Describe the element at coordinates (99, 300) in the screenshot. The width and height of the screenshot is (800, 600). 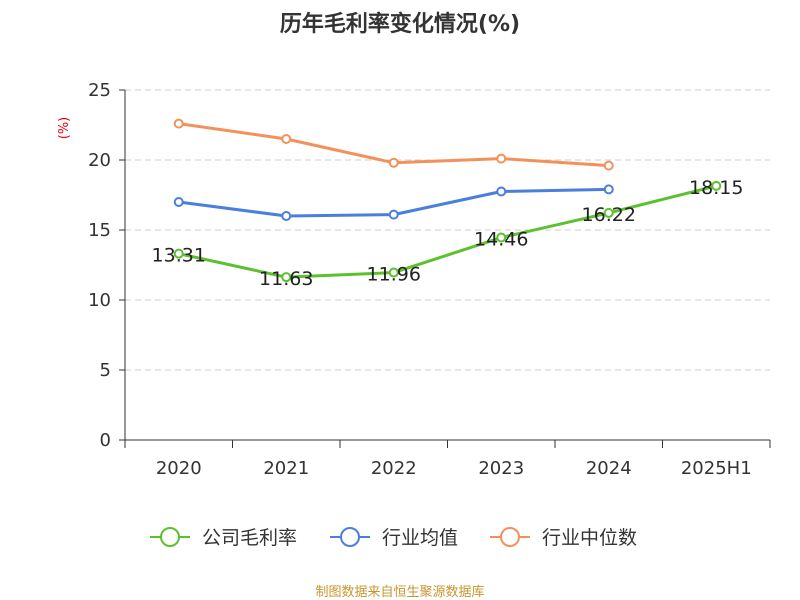
I see `y-tick-label: 10` at that location.